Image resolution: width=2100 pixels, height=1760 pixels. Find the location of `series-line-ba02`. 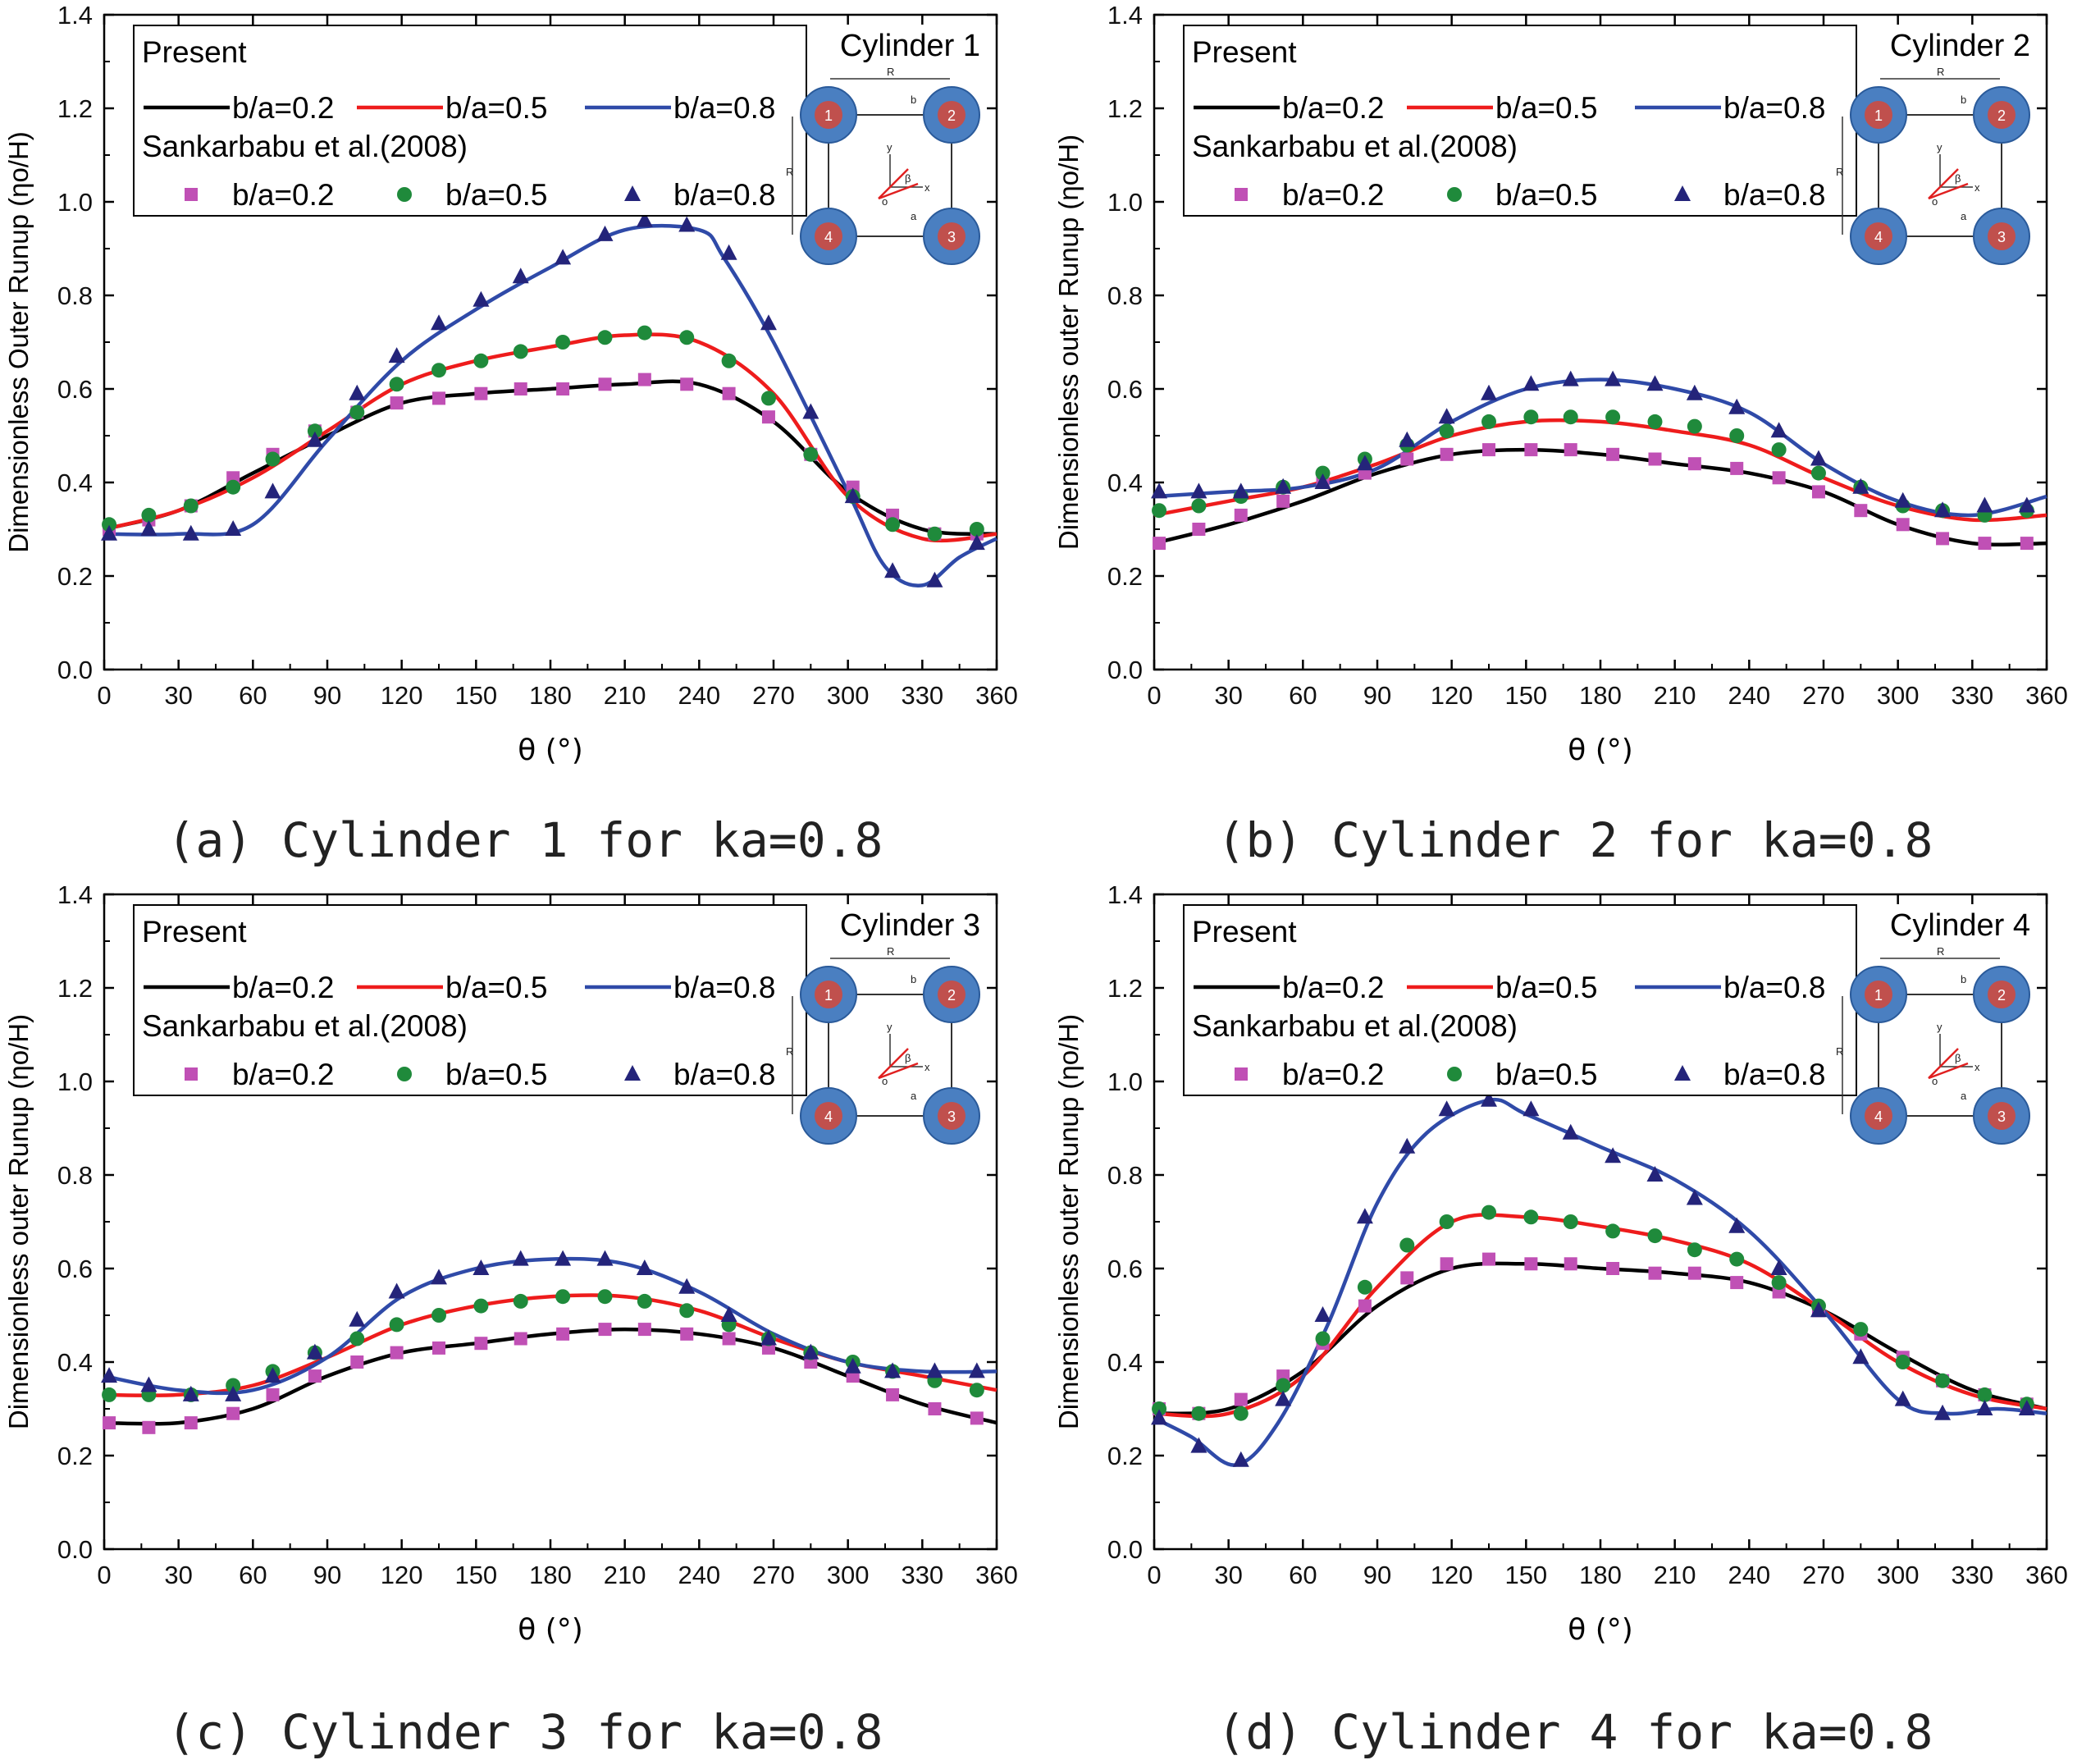

series-line-ba02 is located at coordinates (1600, 1338).